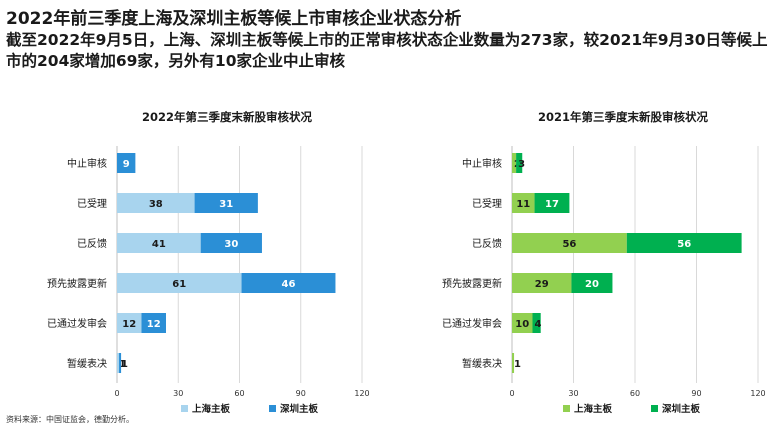 Image resolution: width=778 pixels, height=428 pixels. I want to click on data-label: 11, so click(523, 204).